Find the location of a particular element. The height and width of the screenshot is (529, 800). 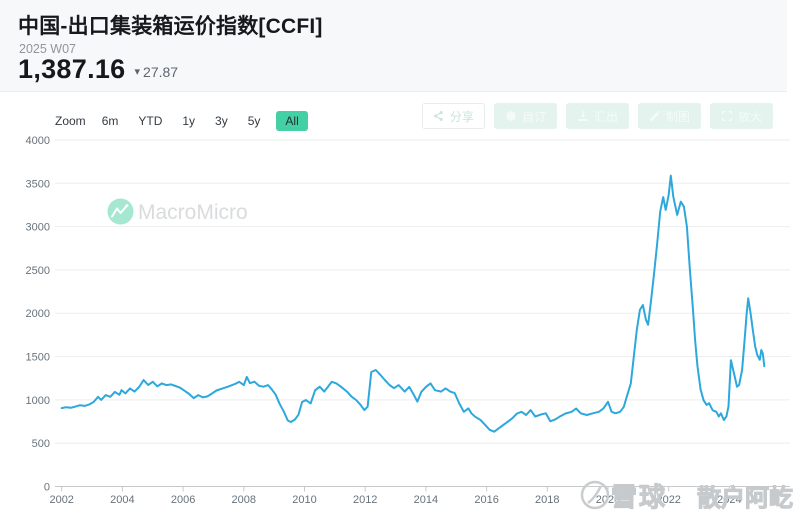

macromicro-logo-icon is located at coordinates (119, 211).